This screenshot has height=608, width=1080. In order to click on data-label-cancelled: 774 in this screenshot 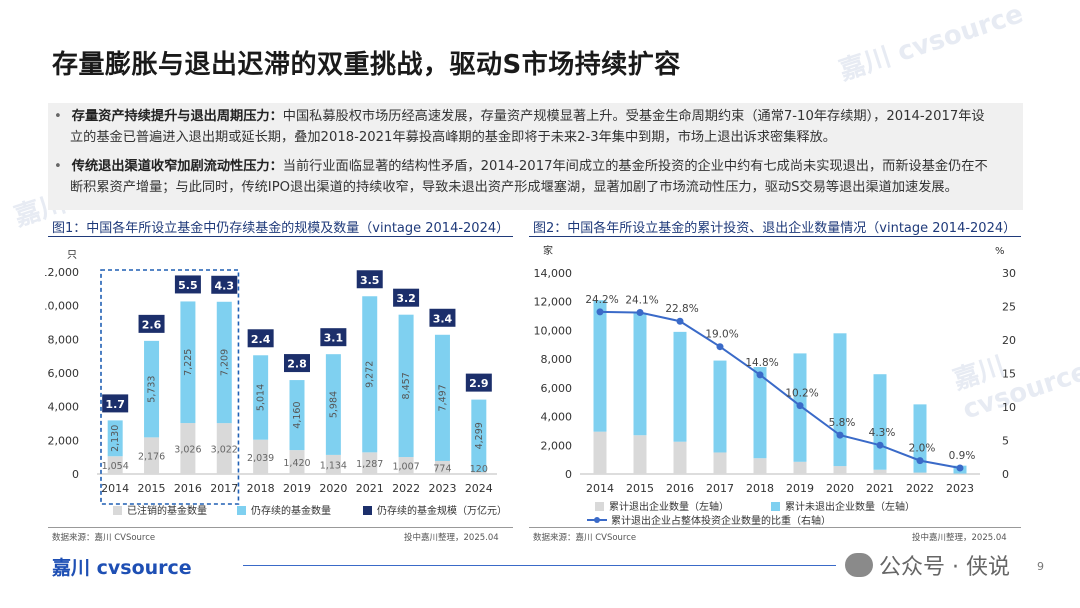, I will do `click(442, 468)`.